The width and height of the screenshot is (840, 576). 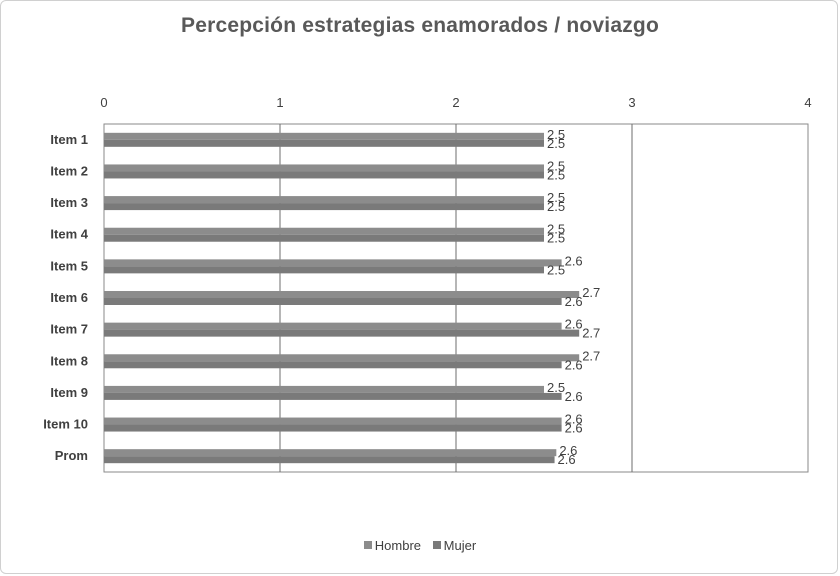 What do you see at coordinates (69, 202) in the screenshot?
I see `category-label: Item 3` at bounding box center [69, 202].